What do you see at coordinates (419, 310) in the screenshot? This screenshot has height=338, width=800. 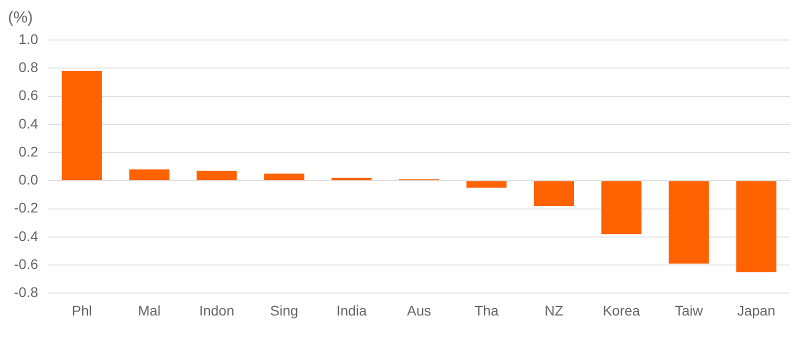 I see `x-tick-label: Aus` at bounding box center [419, 310].